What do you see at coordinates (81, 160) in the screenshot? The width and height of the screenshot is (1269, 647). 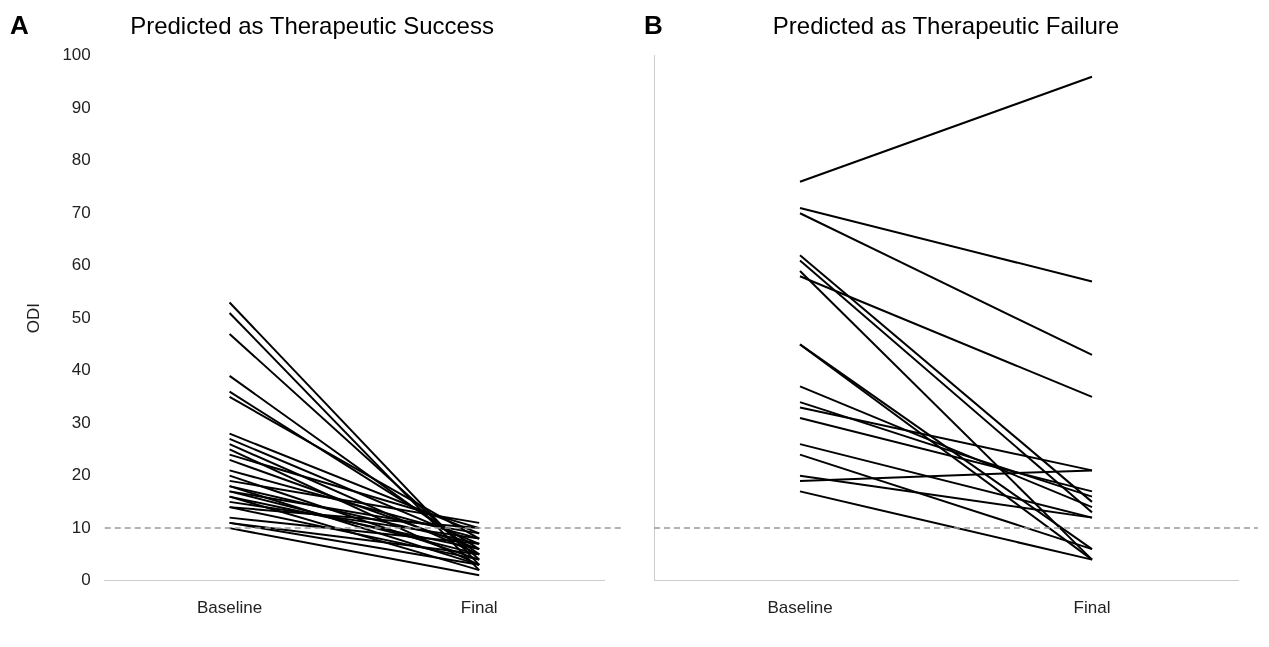 I see `y-tick-label: 80` at bounding box center [81, 160].